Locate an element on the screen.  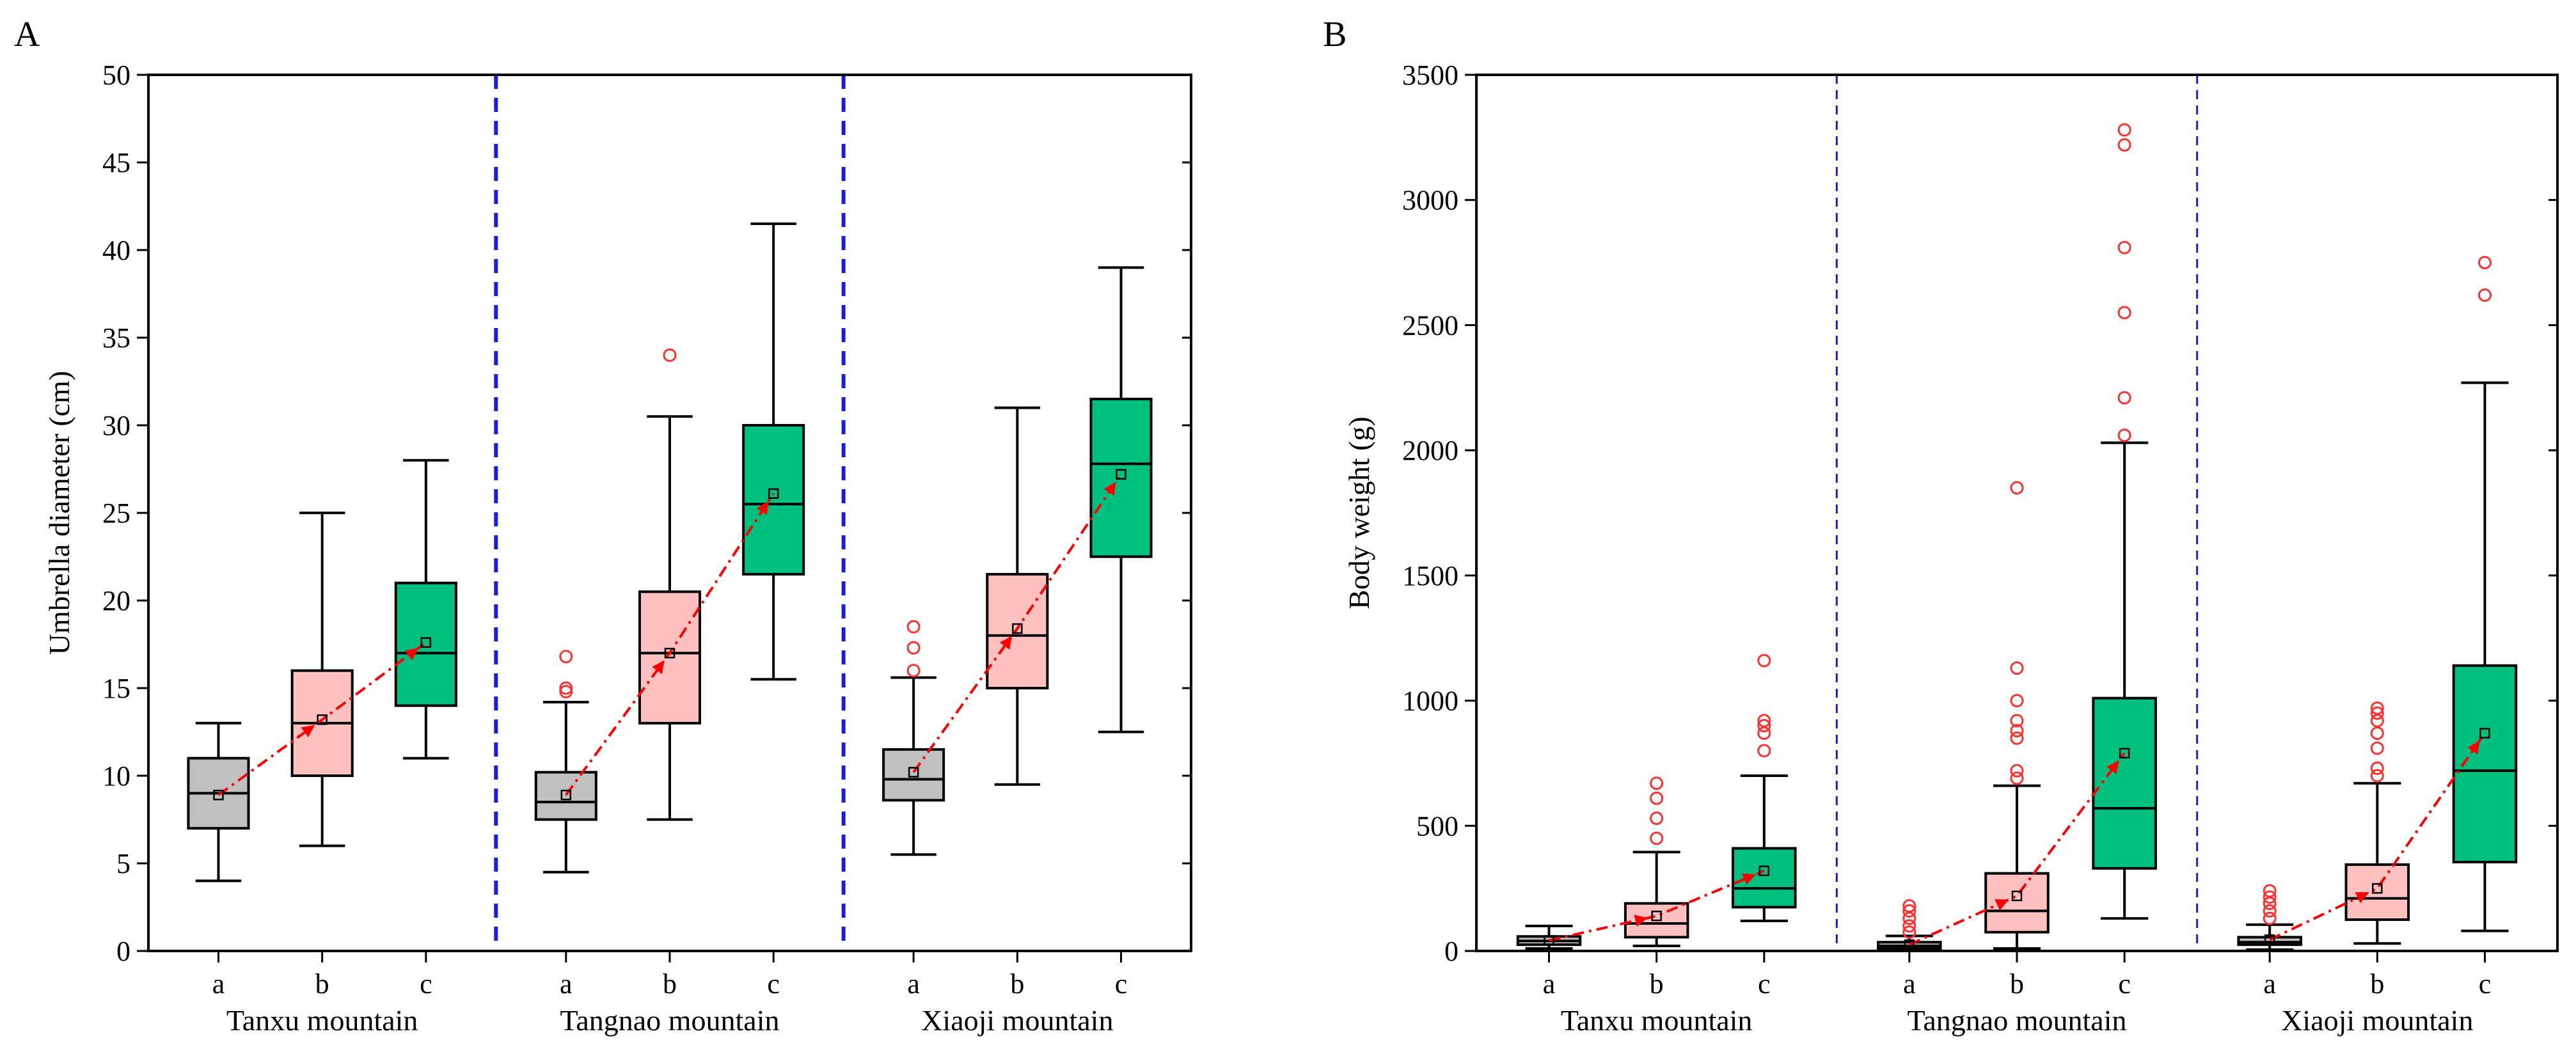
y-tick-label: 1500 is located at coordinates (1430, 576).